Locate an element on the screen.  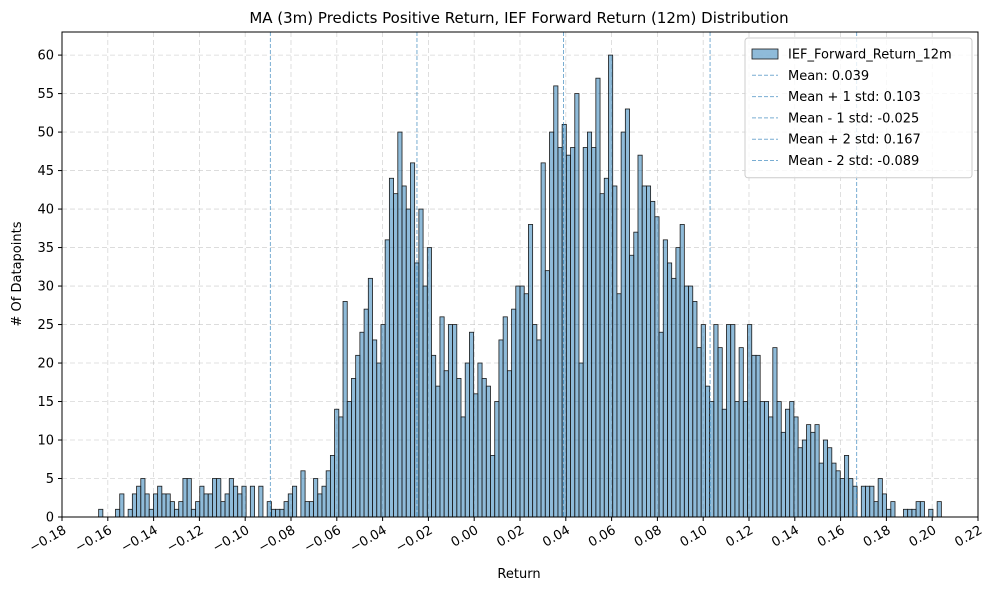
x-tick-label: −0.08 is located at coordinates (277, 539).